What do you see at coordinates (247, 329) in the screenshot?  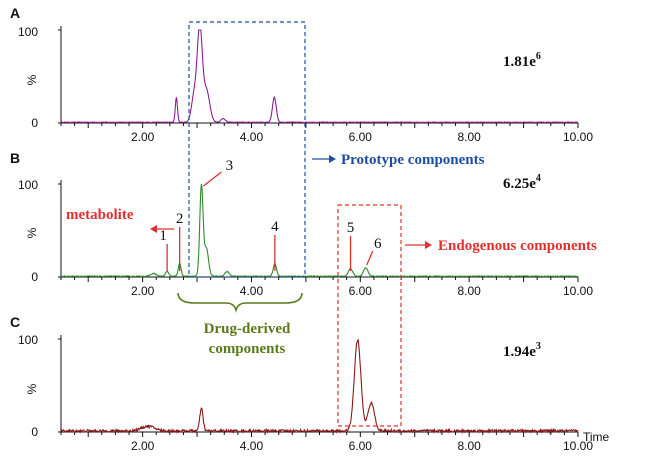 I see `drug-derived-label-line1: Drug-derived` at bounding box center [247, 329].